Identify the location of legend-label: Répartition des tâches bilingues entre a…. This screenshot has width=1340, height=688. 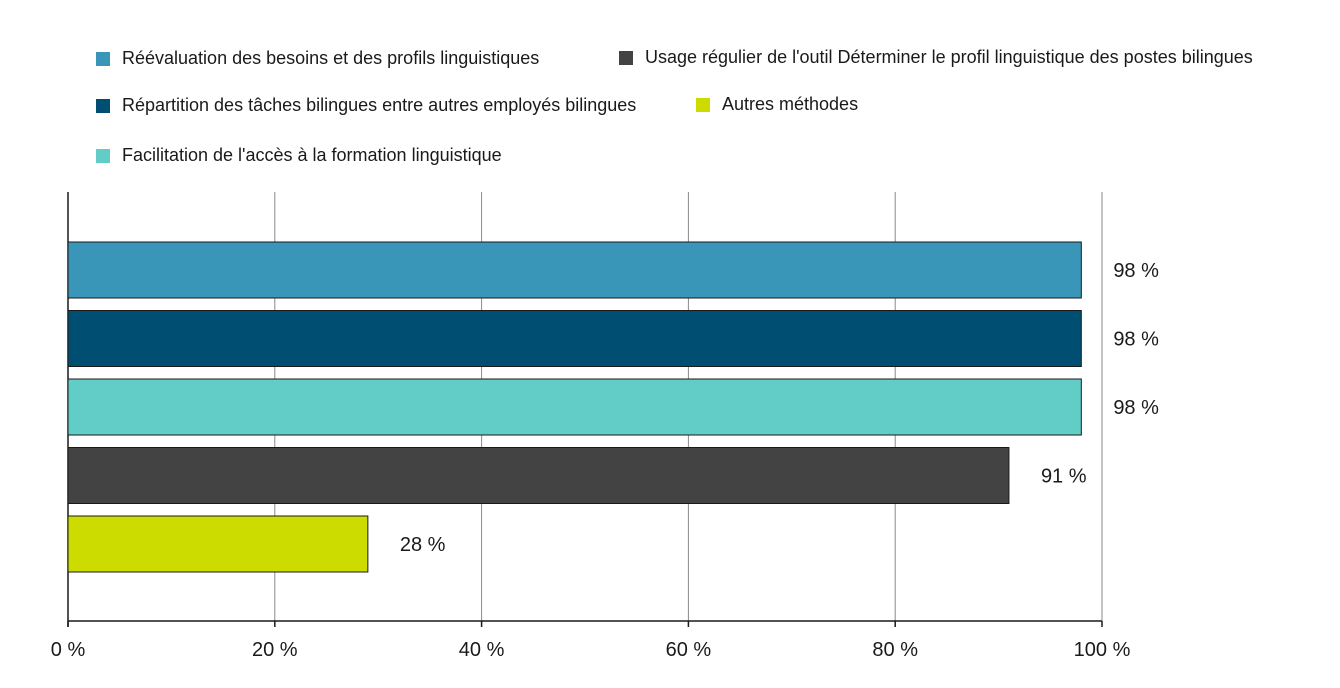
(379, 105).